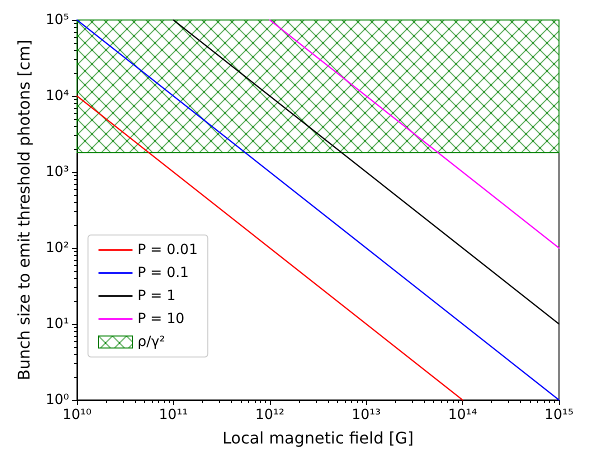 This screenshot has width=591, height=460. What do you see at coordinates (152, 342) in the screenshot?
I see `legend-label: ρ/γ²` at bounding box center [152, 342].